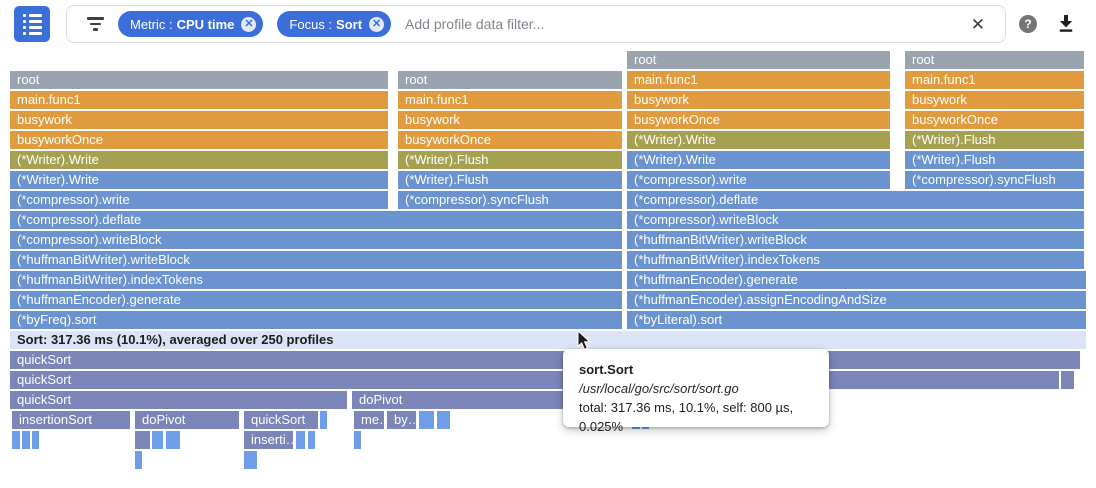  I want to click on flame-box: (*byLiteral).sort, so click(856, 320).